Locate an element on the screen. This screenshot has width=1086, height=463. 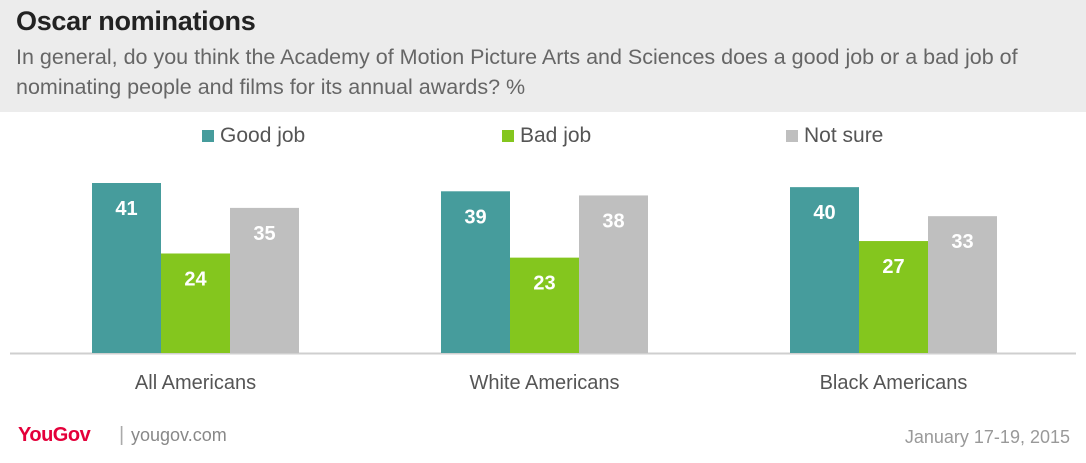
yougov-logo: YouGov is located at coordinates (54, 435).